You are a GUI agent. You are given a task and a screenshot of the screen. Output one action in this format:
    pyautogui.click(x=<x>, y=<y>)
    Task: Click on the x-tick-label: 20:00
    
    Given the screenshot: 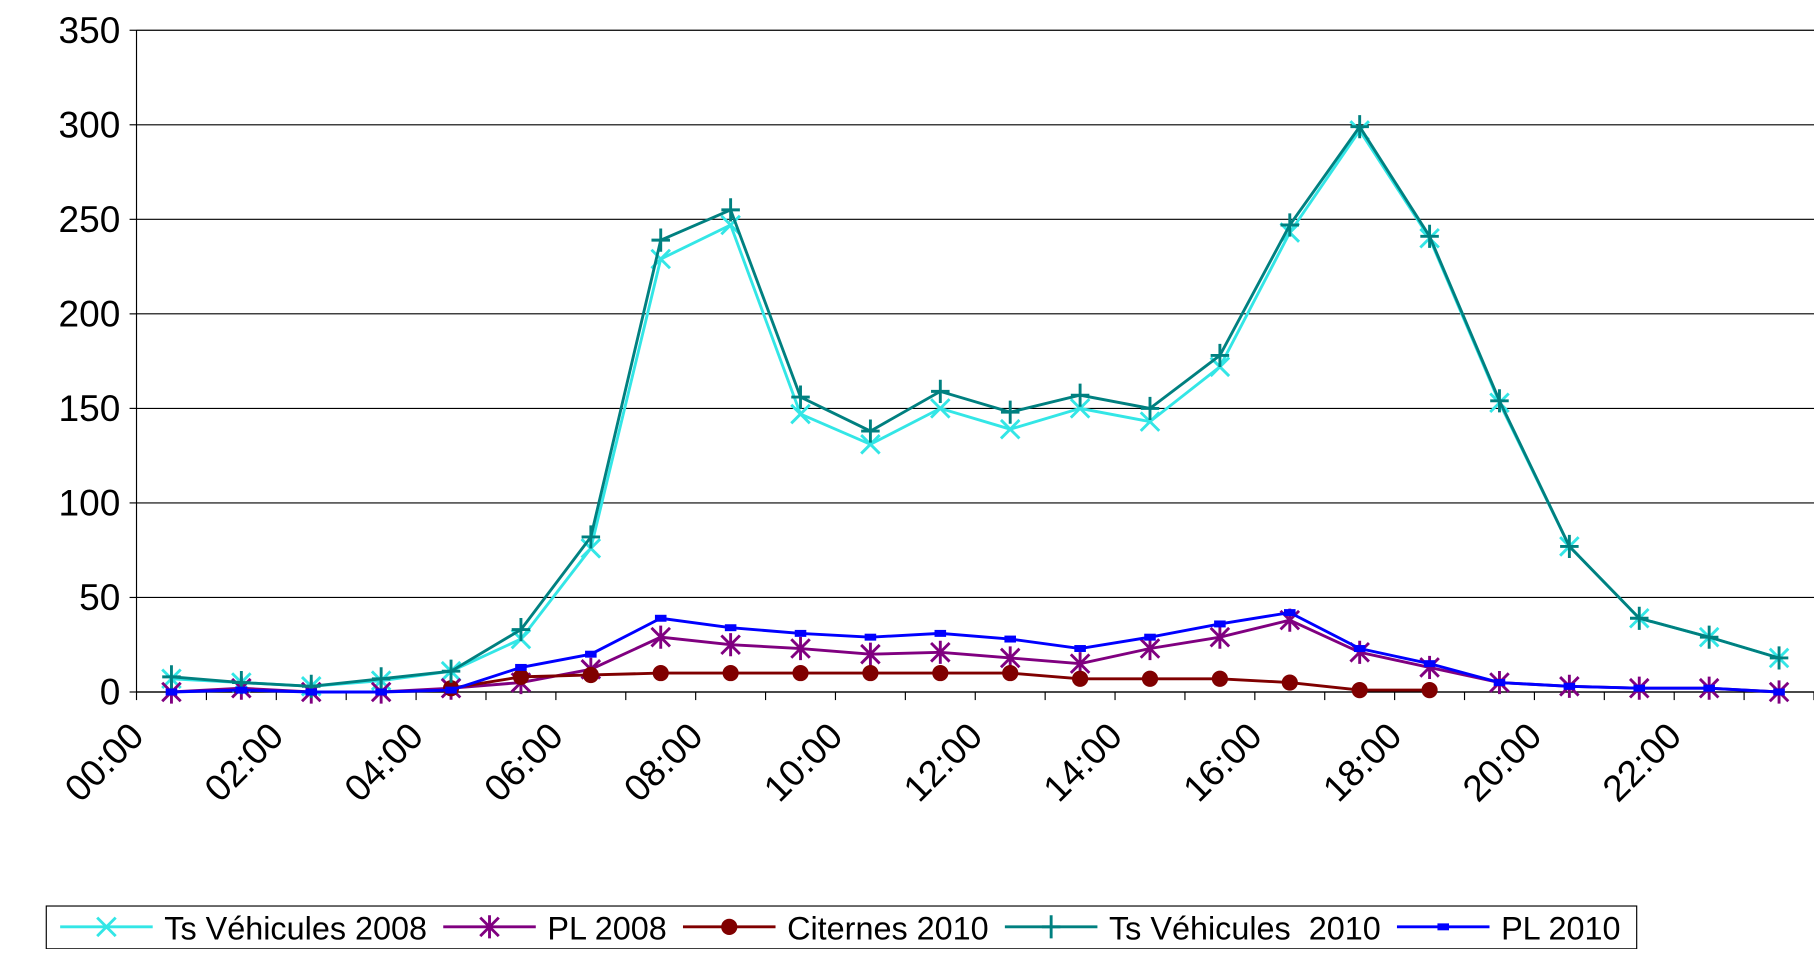 What is the action you would take?
    pyautogui.click(x=1501, y=761)
    